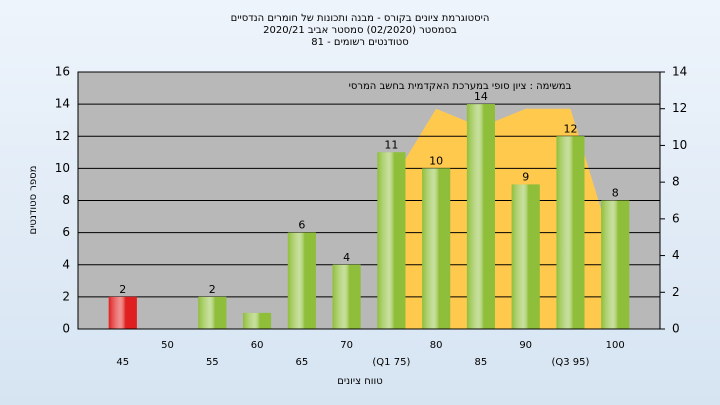  What do you see at coordinates (679, 108) in the screenshot?
I see `y2-tick-label: 12` at bounding box center [679, 108].